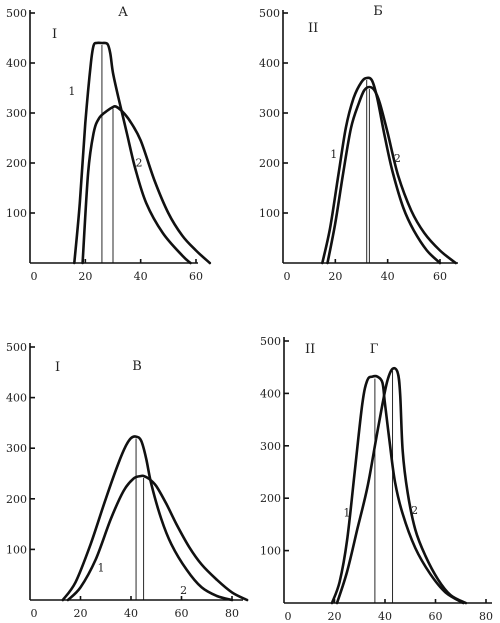  Describe the element at coordinates (123, 12) in the screenshot. I see `panel-letter-label: А` at that location.